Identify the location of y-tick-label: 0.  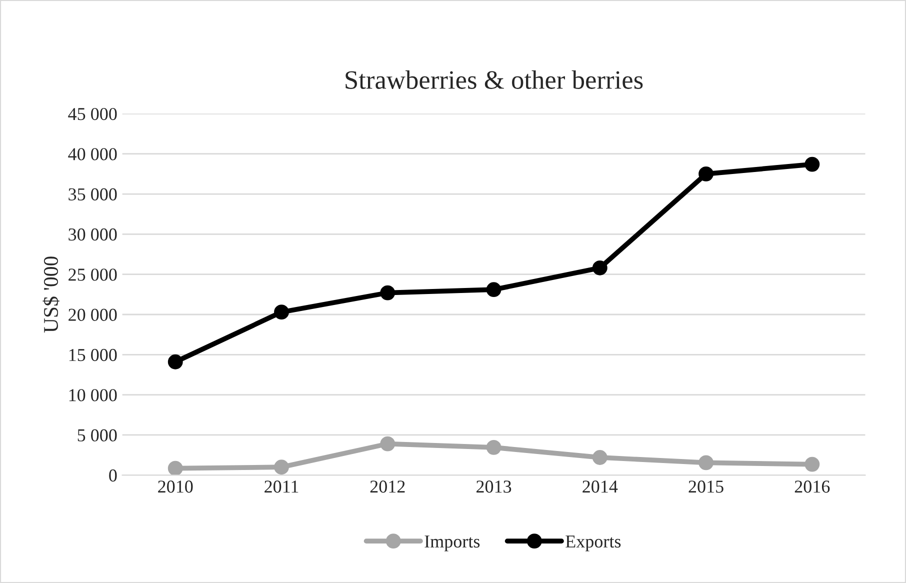
(113, 475).